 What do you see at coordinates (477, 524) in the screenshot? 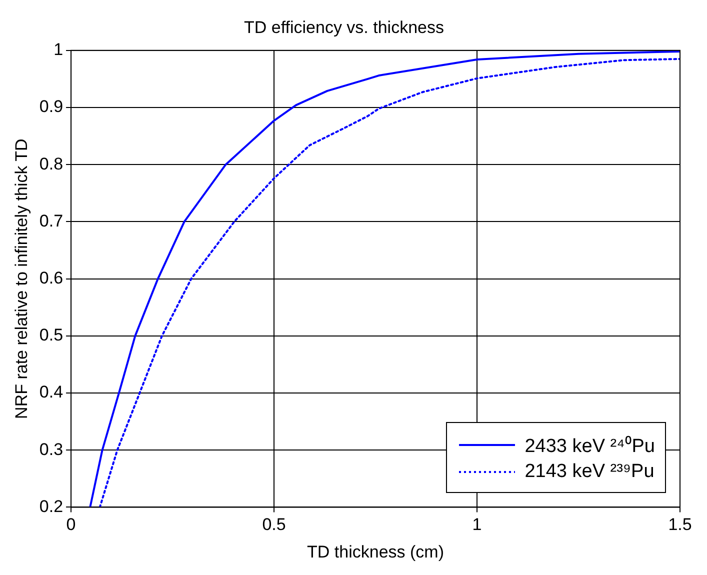
I see `x-tick-label: 1` at bounding box center [477, 524].